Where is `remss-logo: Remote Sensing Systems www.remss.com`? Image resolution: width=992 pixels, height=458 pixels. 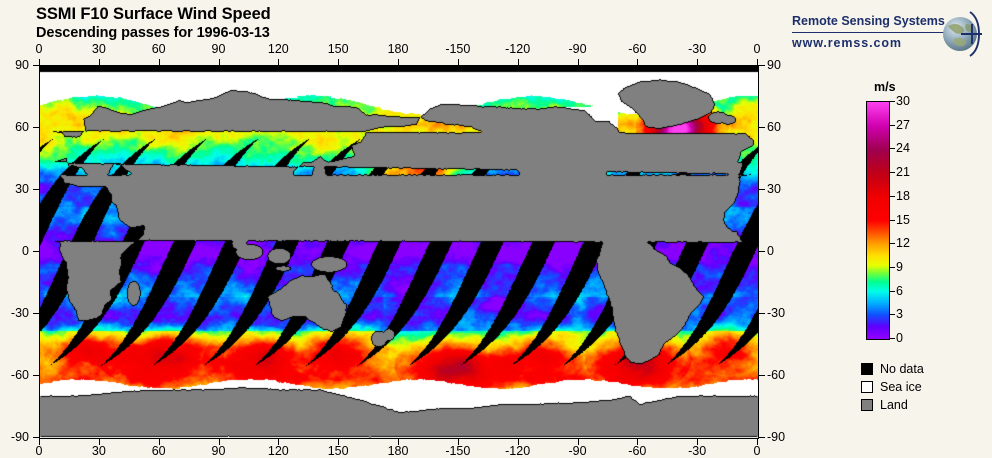
remss-logo: Remote Sensing Systems www.remss.com is located at coordinates (890, 37).